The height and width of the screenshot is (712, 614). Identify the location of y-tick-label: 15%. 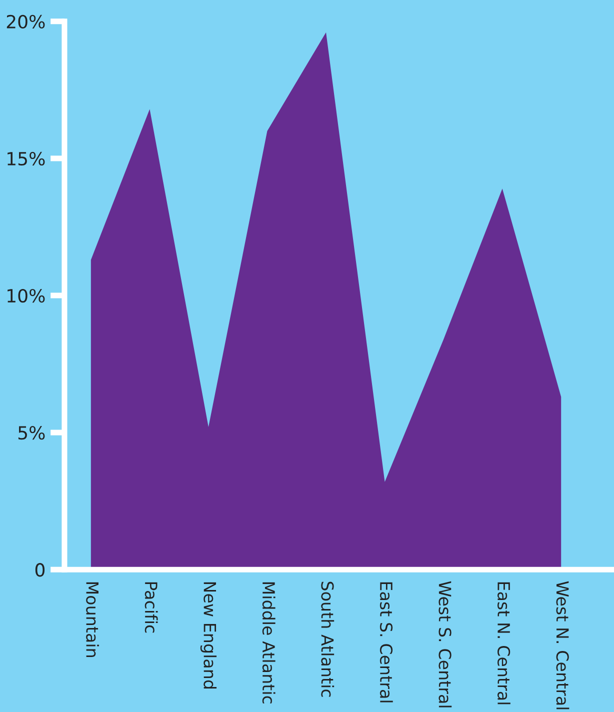
(26, 159).